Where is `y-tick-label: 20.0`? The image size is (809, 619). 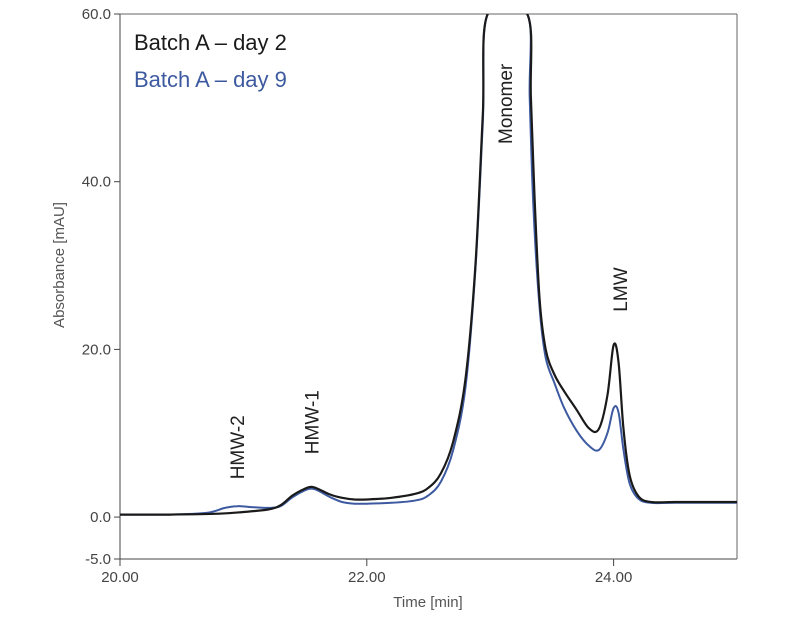 y-tick-label: 20.0 is located at coordinates (96, 349).